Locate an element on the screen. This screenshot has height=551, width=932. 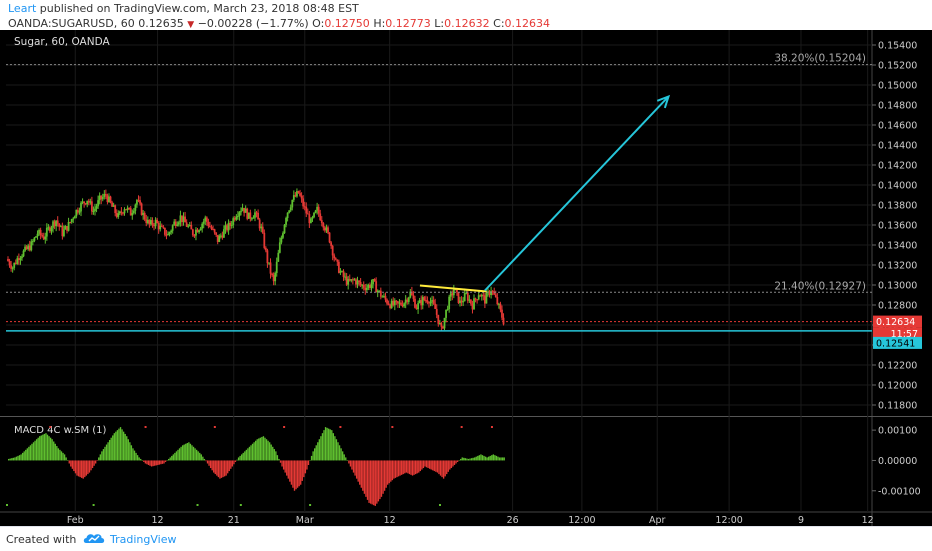
tradingview-cloud-icon is located at coordinates (94, 538).